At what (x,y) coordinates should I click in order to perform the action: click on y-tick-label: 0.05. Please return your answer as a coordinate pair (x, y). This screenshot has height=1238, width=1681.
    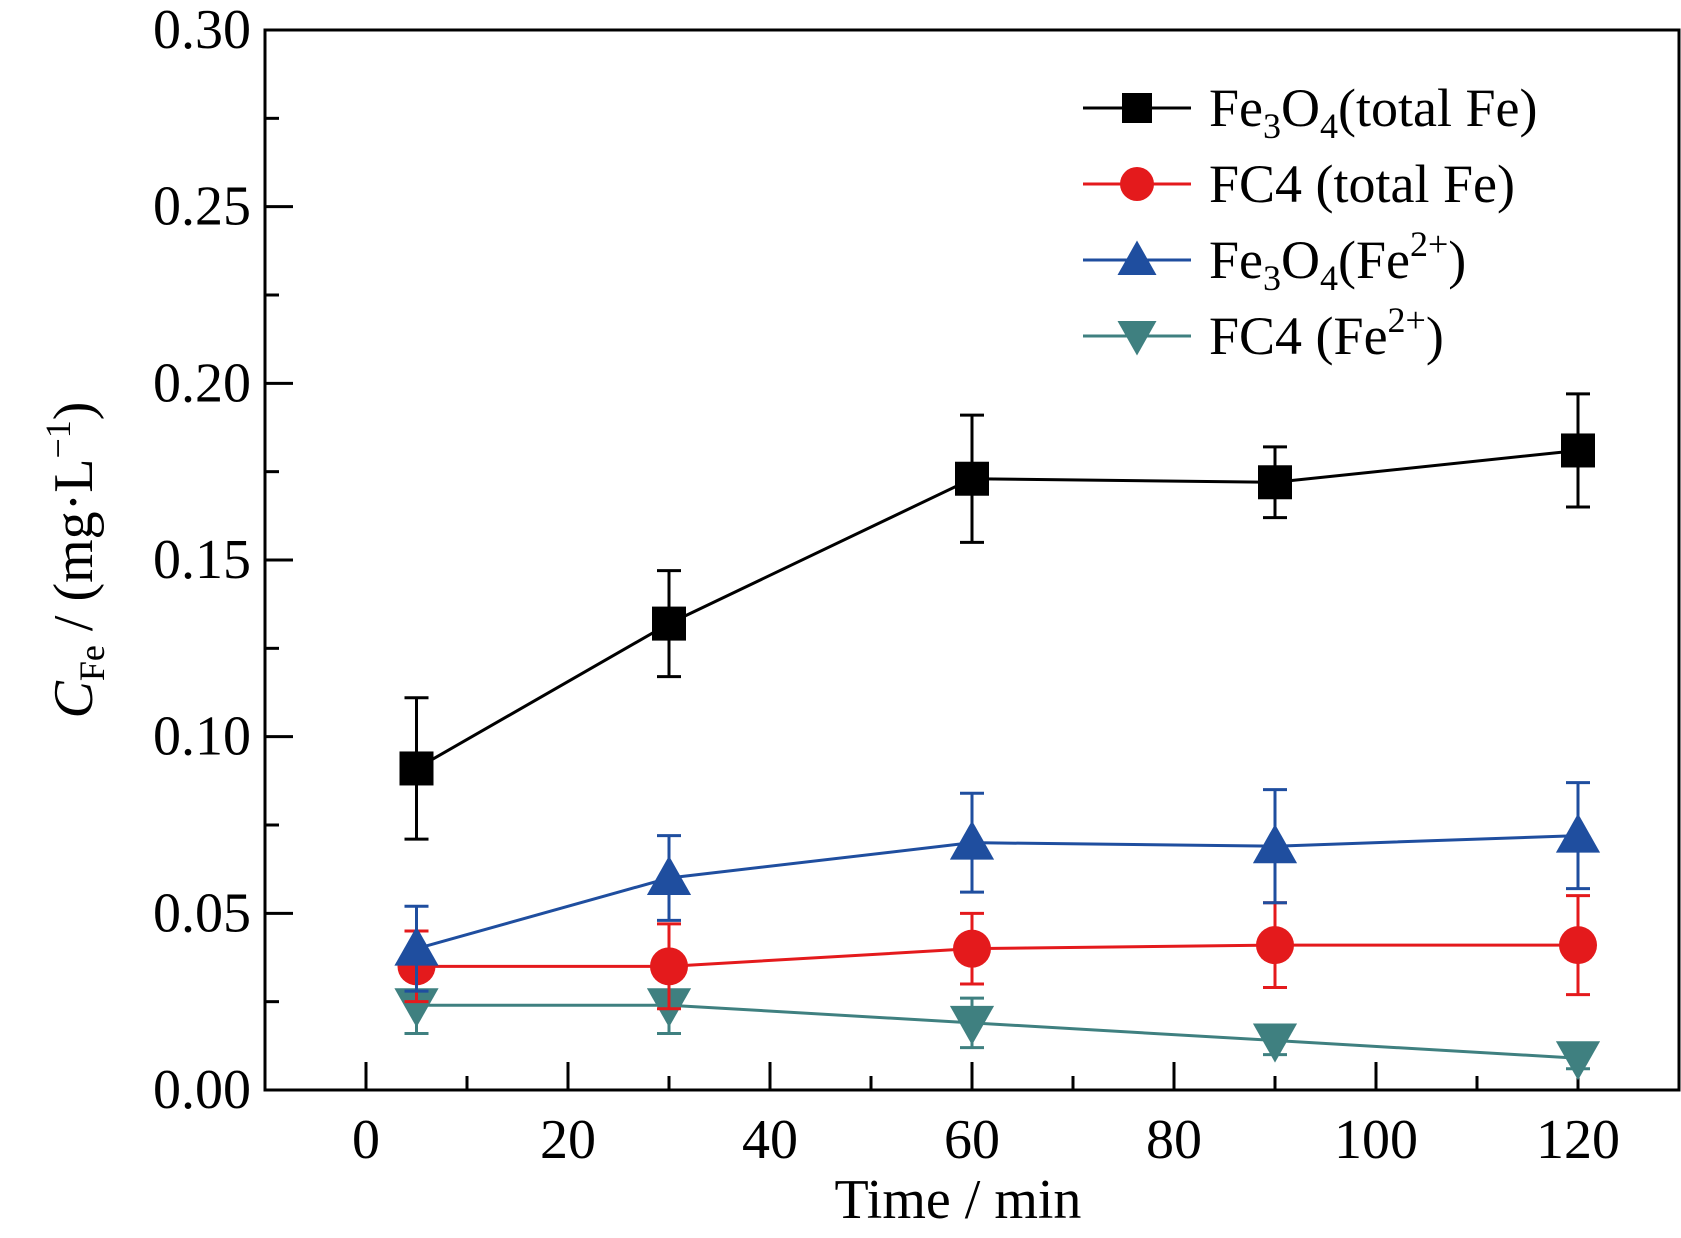
    Looking at the image, I should click on (202, 913).